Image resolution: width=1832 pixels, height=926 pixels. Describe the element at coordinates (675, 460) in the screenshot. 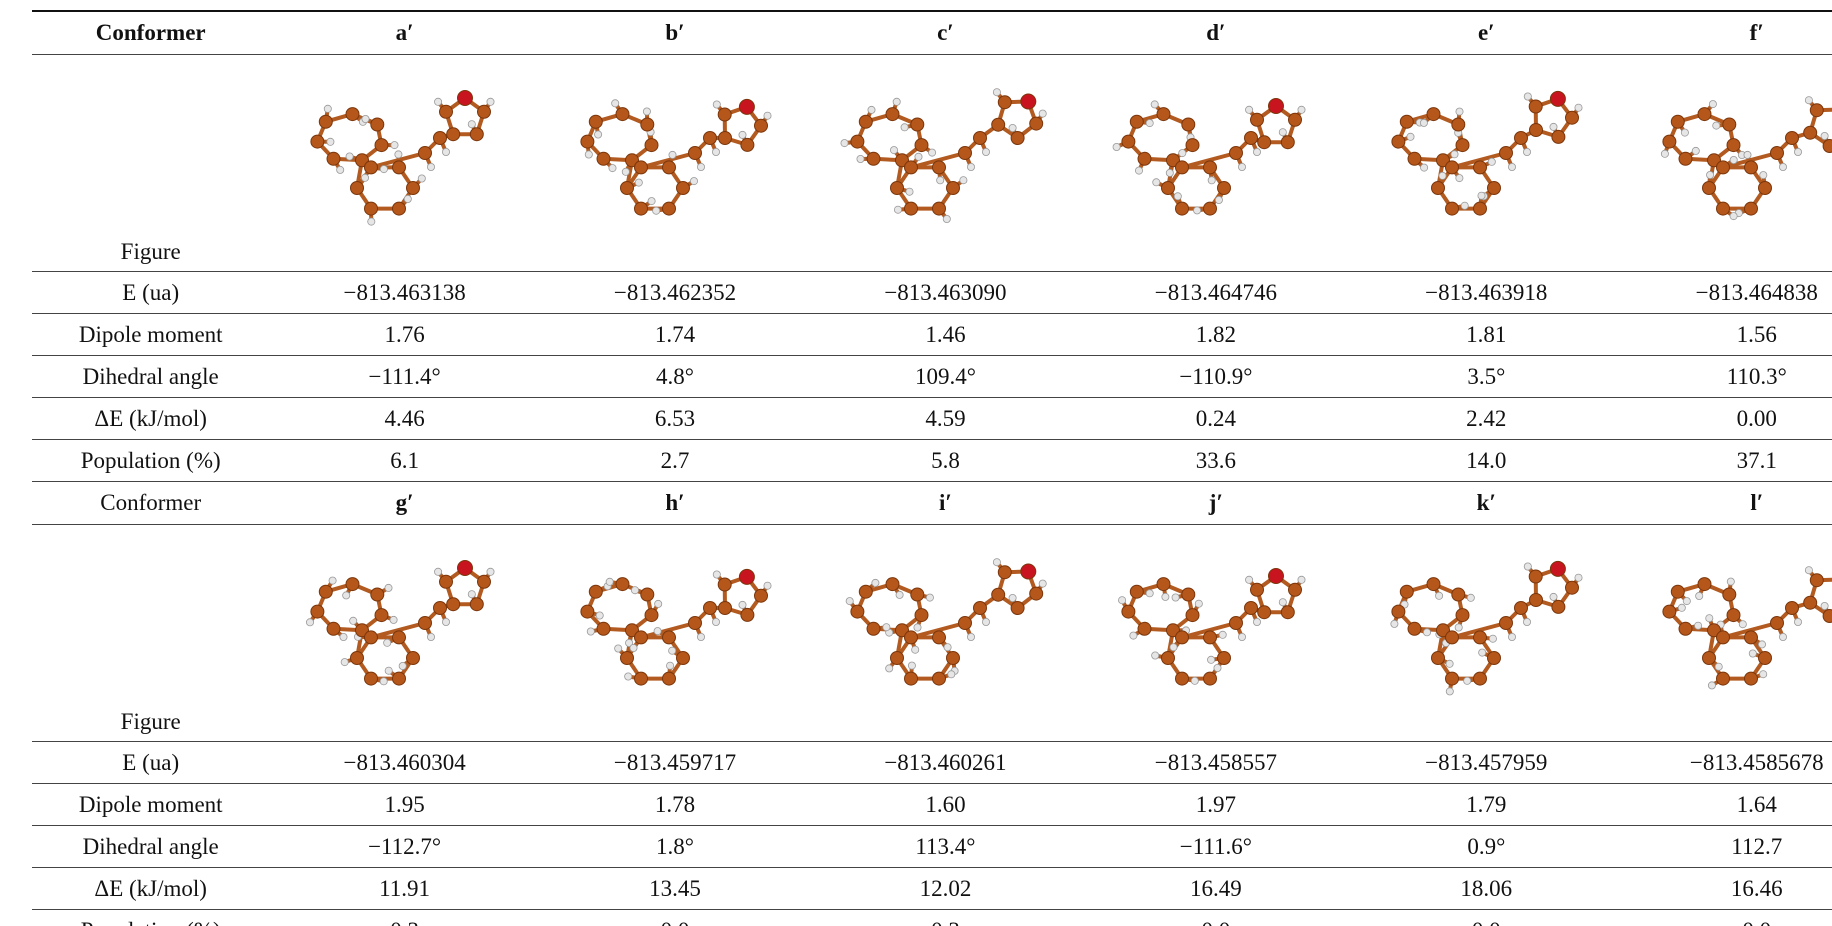

I see `population-value: 2.7` at that location.